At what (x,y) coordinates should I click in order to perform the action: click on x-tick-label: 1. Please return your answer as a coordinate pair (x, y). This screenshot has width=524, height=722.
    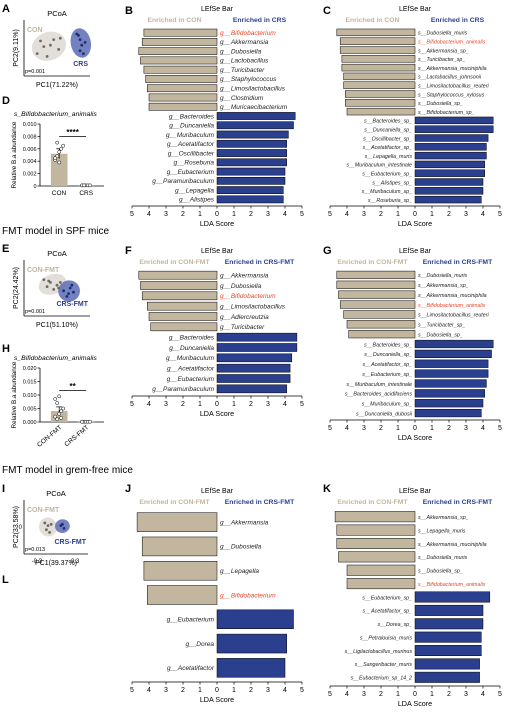
    Looking at the image, I should click on (200, 690).